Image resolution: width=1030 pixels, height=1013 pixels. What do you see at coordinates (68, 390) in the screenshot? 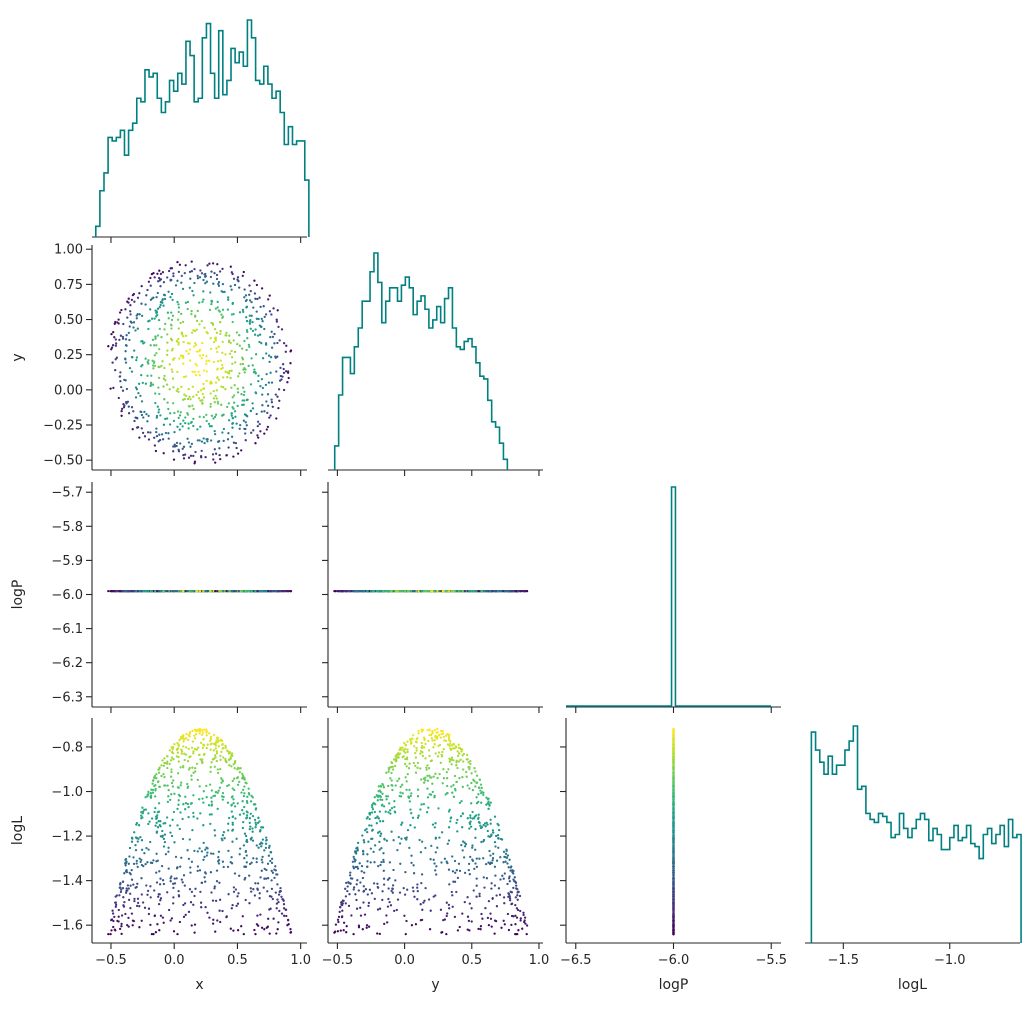
I see `y-tick-label: 0.00` at bounding box center [68, 390].